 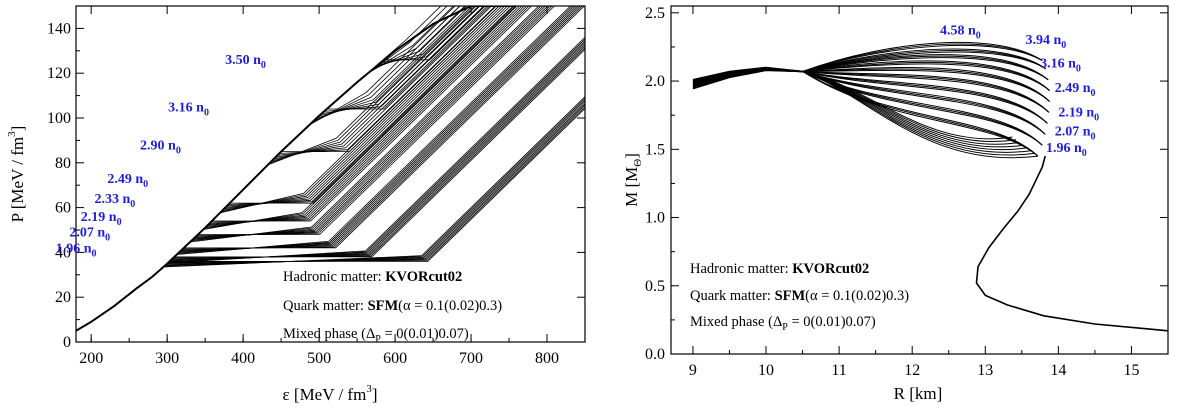 I want to click on eos-density-label: 2.90 n0, so click(x=160, y=147).